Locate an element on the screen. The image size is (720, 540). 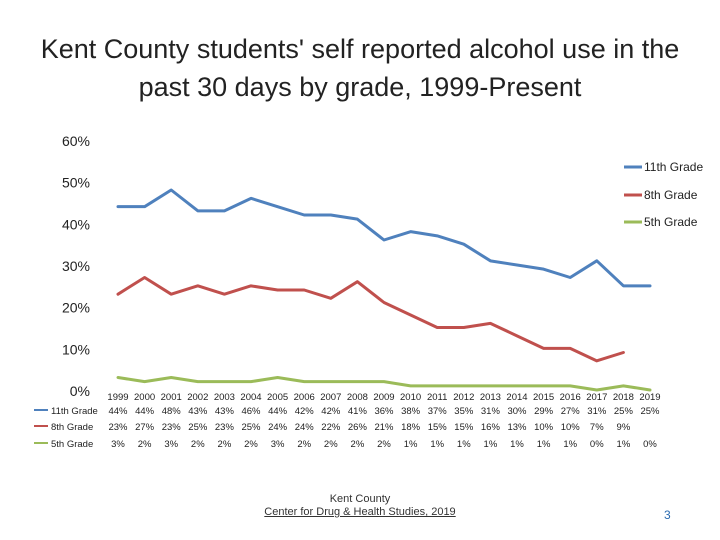
data-label: 29% is located at coordinates (544, 411).